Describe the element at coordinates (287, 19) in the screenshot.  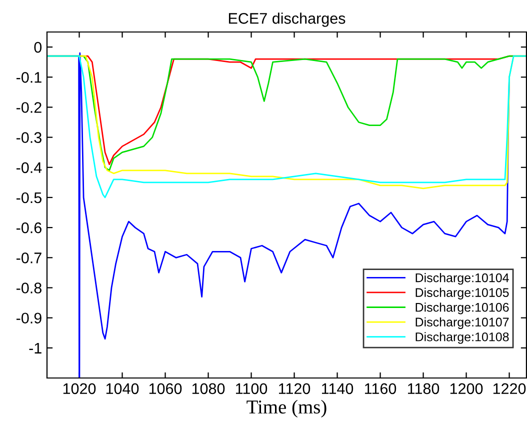
I see `chart-title: ECE7 discharges` at that location.